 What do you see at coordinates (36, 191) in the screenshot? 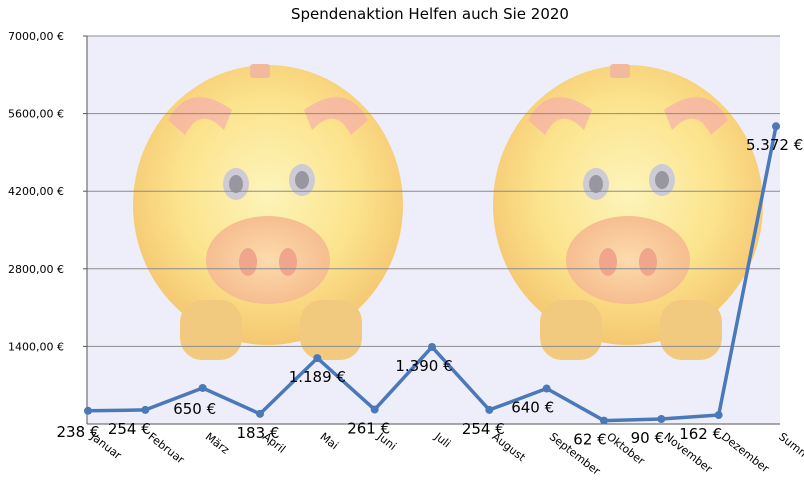
I see `y-tick-label: 4200,00 €` at bounding box center [36, 191].